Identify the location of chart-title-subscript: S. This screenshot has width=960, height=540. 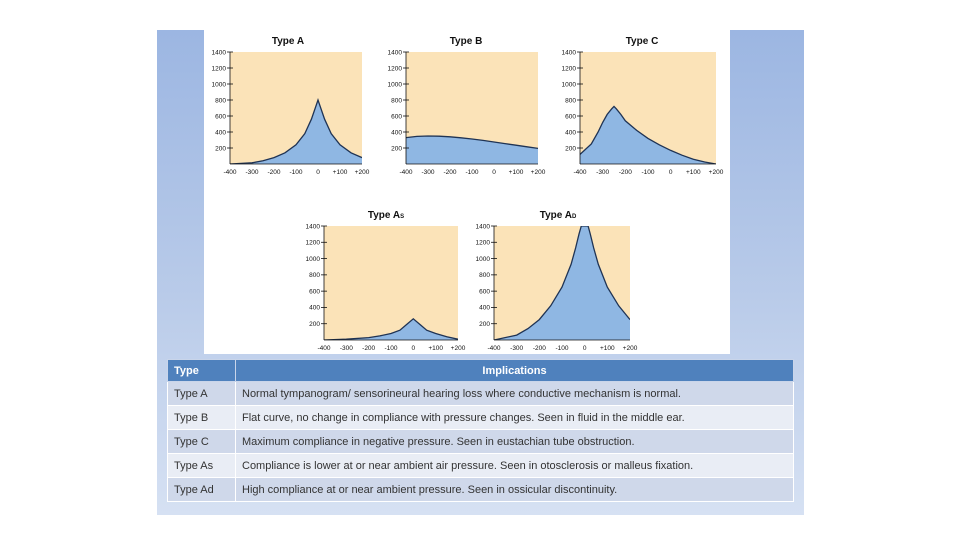
(402, 217).